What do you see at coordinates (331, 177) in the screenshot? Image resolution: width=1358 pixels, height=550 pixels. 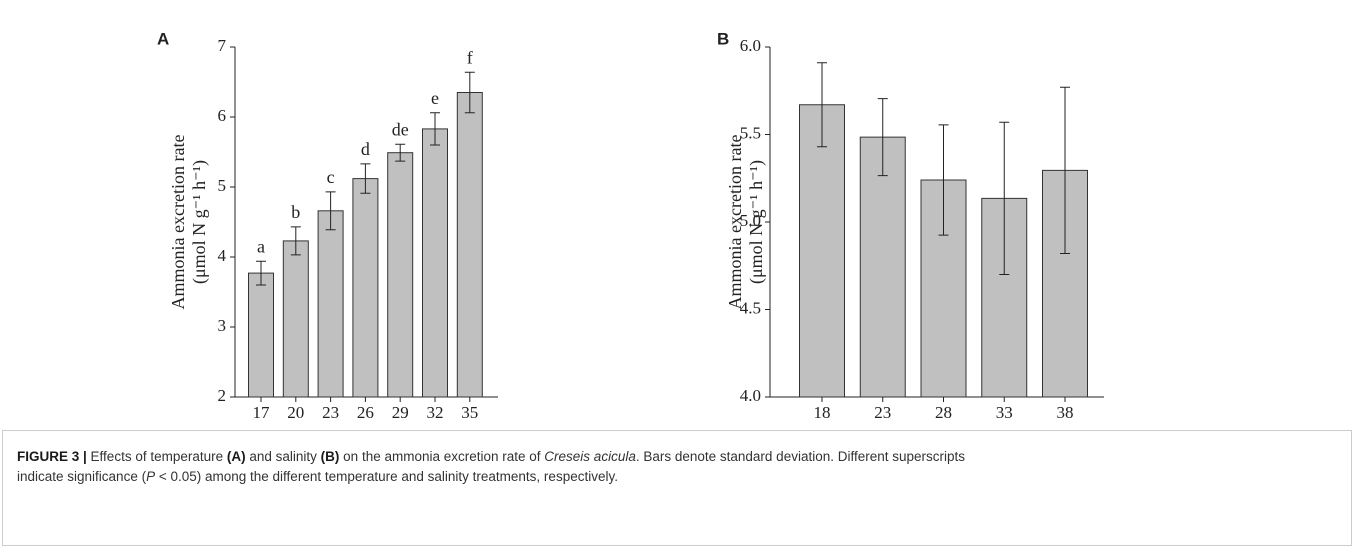 I see `significance-letter: c` at bounding box center [331, 177].